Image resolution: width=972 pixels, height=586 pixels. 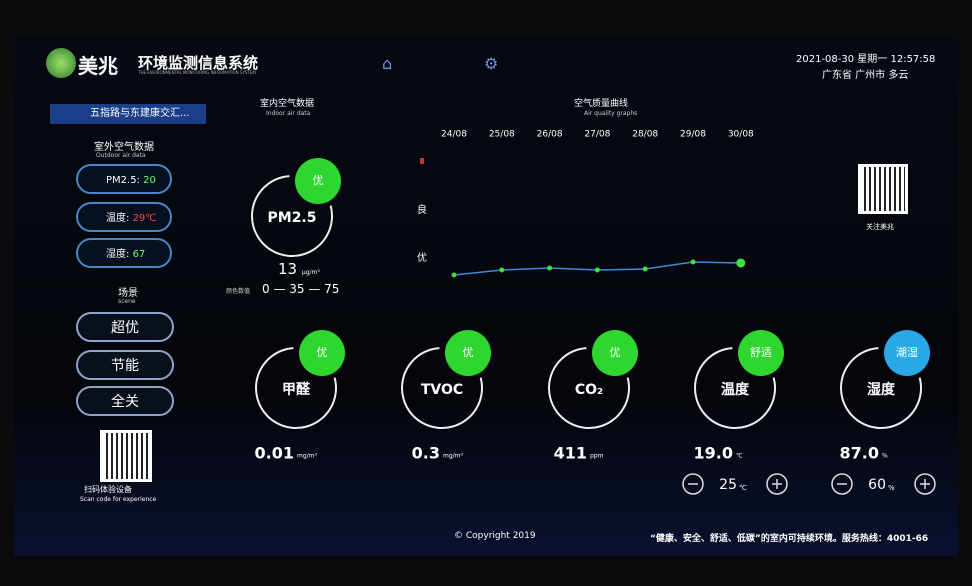 I want to click on setpoint-unit: %, so click(x=891, y=488).